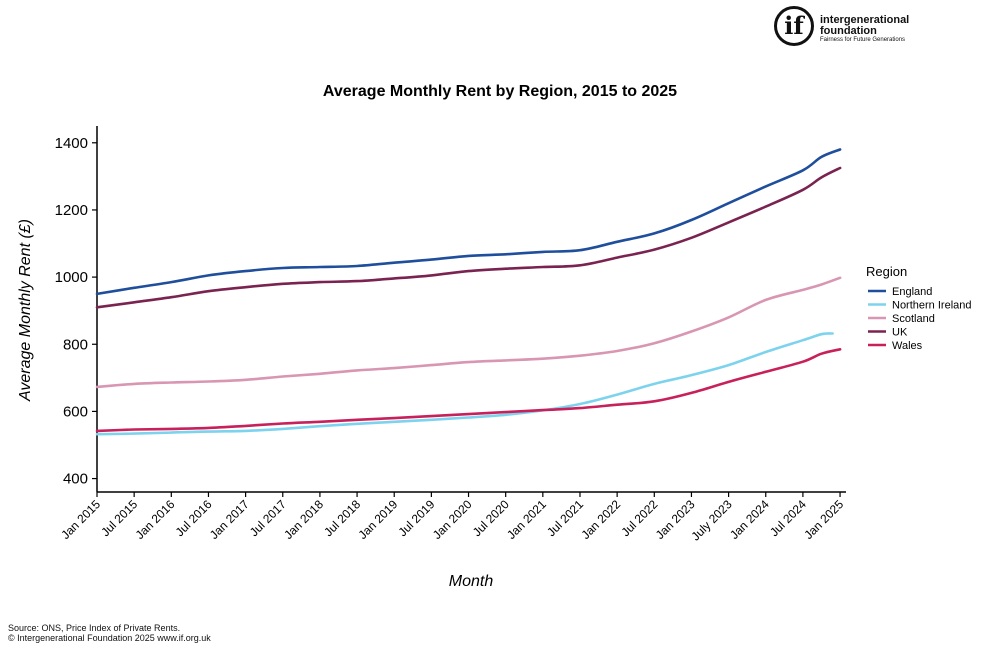 Image resolution: width=1000 pixels, height=667 pixels. I want to click on legend-item-label: Wales, so click(907, 346).